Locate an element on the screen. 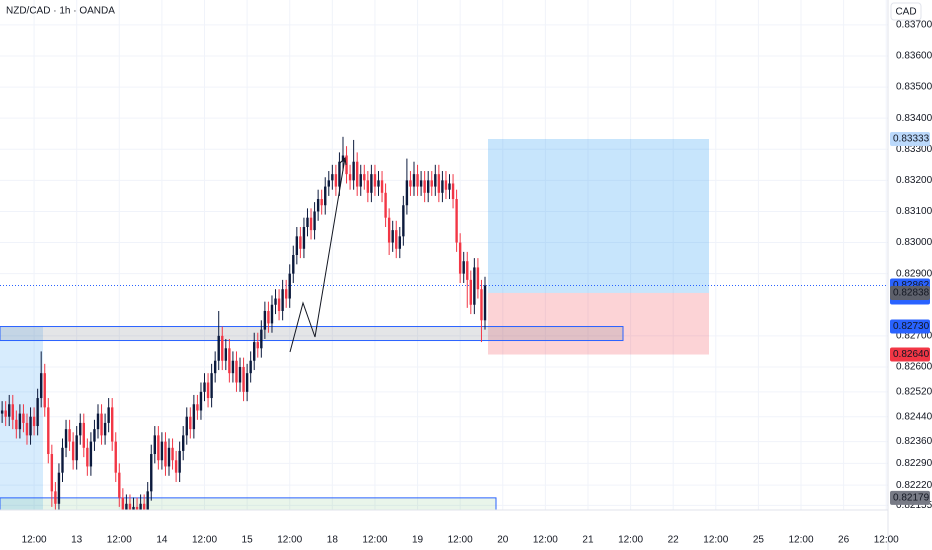 Image resolution: width=932 pixels, height=550 pixels. price-label-box is located at coordinates (910, 292).